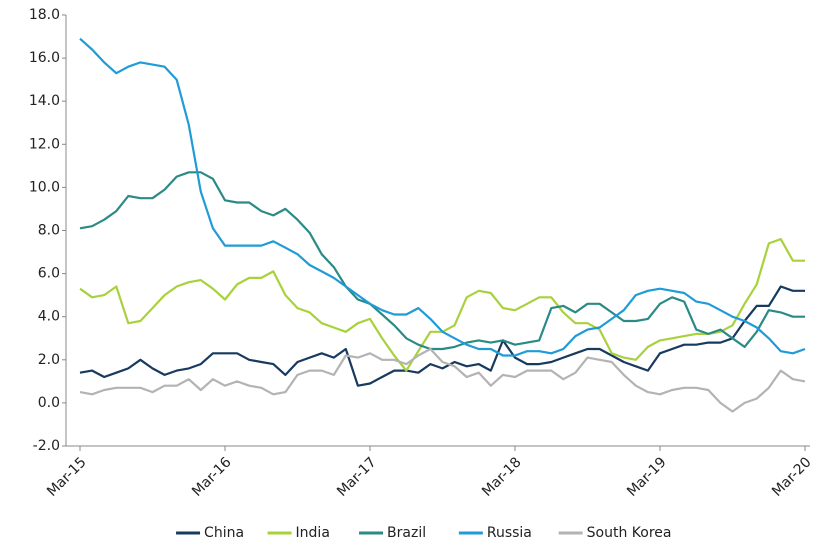 This screenshot has width=818, height=546. Describe the element at coordinates (49, 360) in the screenshot. I see `y-tick-label: 2.0` at that location.